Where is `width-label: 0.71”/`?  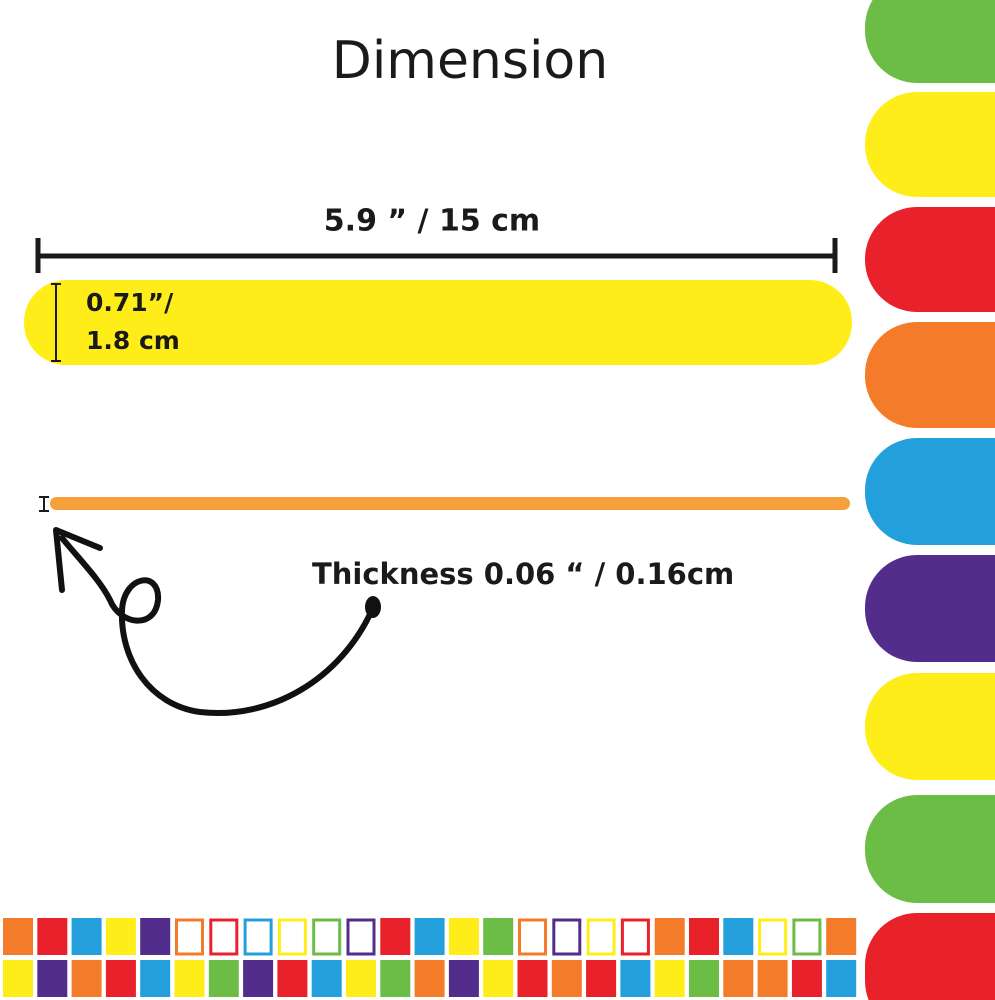 width-label: 0.71”/ is located at coordinates (130, 302).